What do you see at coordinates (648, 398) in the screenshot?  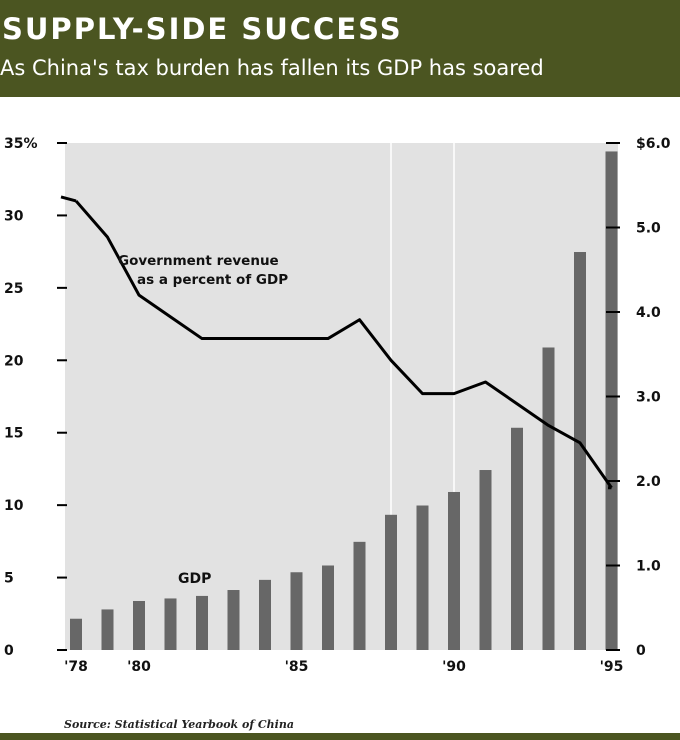 I see `right-tick-label: 3.0` at bounding box center [648, 398].